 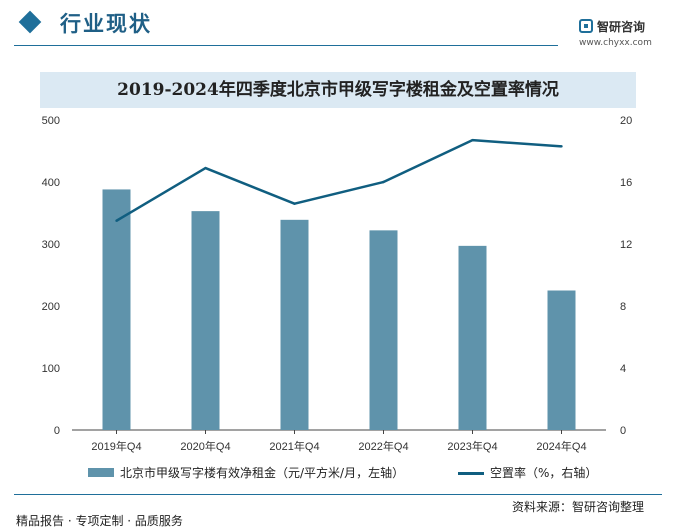 What do you see at coordinates (57, 431) in the screenshot?
I see `y-left-tick-label: 0` at bounding box center [57, 431].